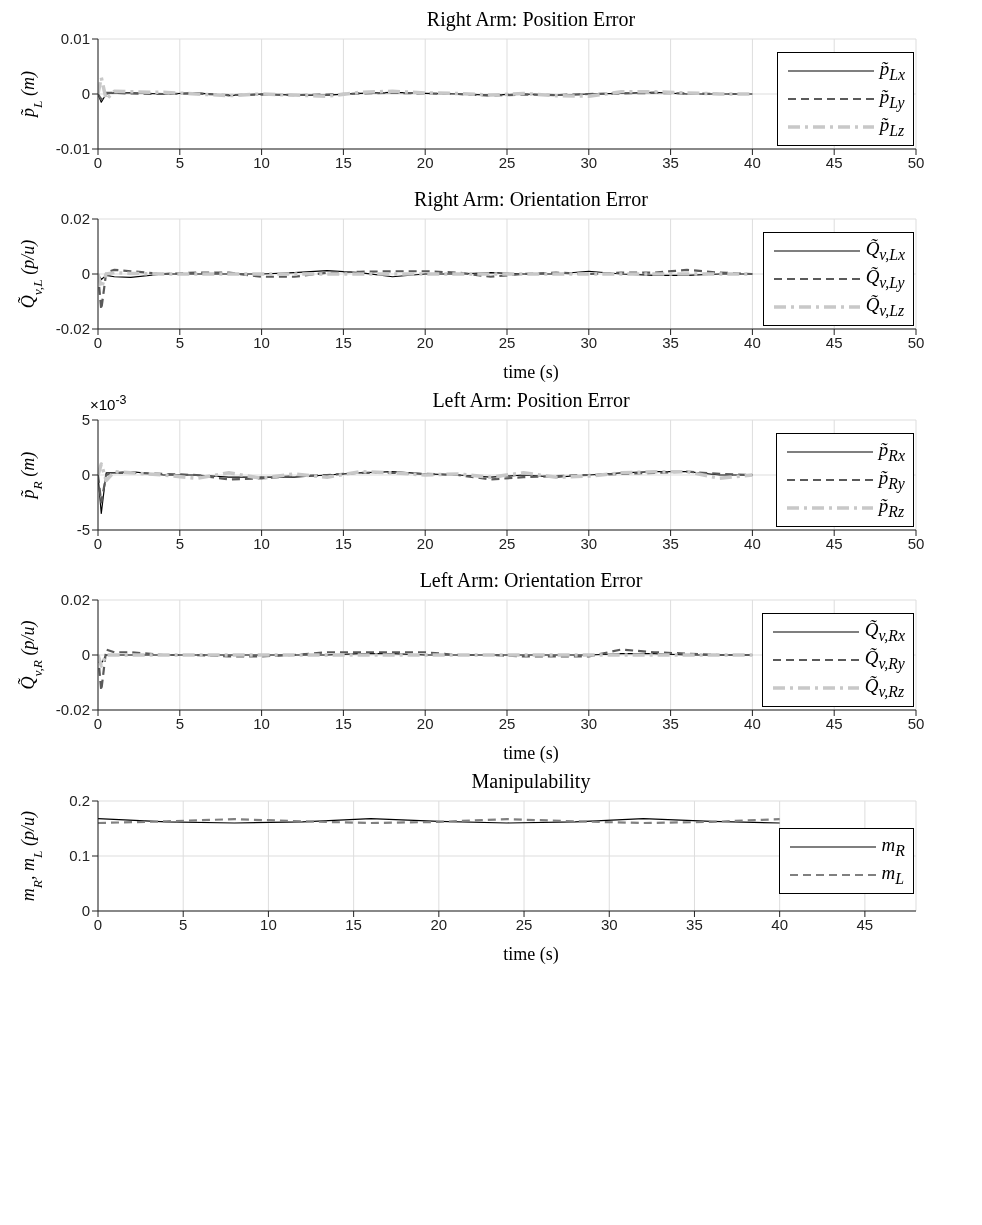  I want to click on legend-label: Q̃$_{v,Rx}$, so click(884, 632).